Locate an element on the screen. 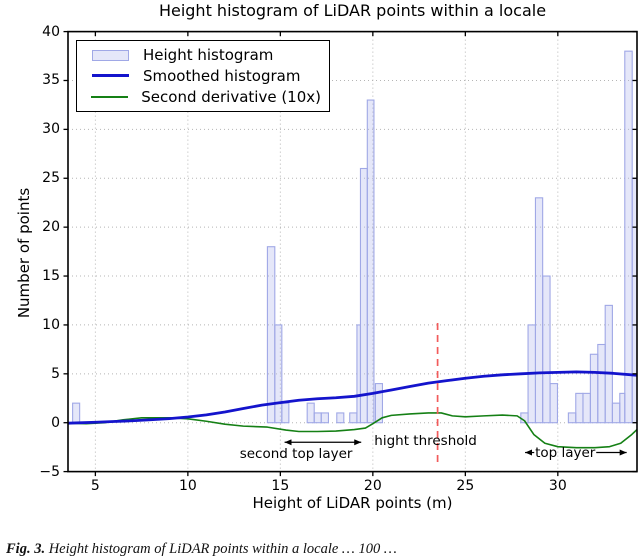  x-axis-label: Height of LiDAR points (m) is located at coordinates (352, 503).